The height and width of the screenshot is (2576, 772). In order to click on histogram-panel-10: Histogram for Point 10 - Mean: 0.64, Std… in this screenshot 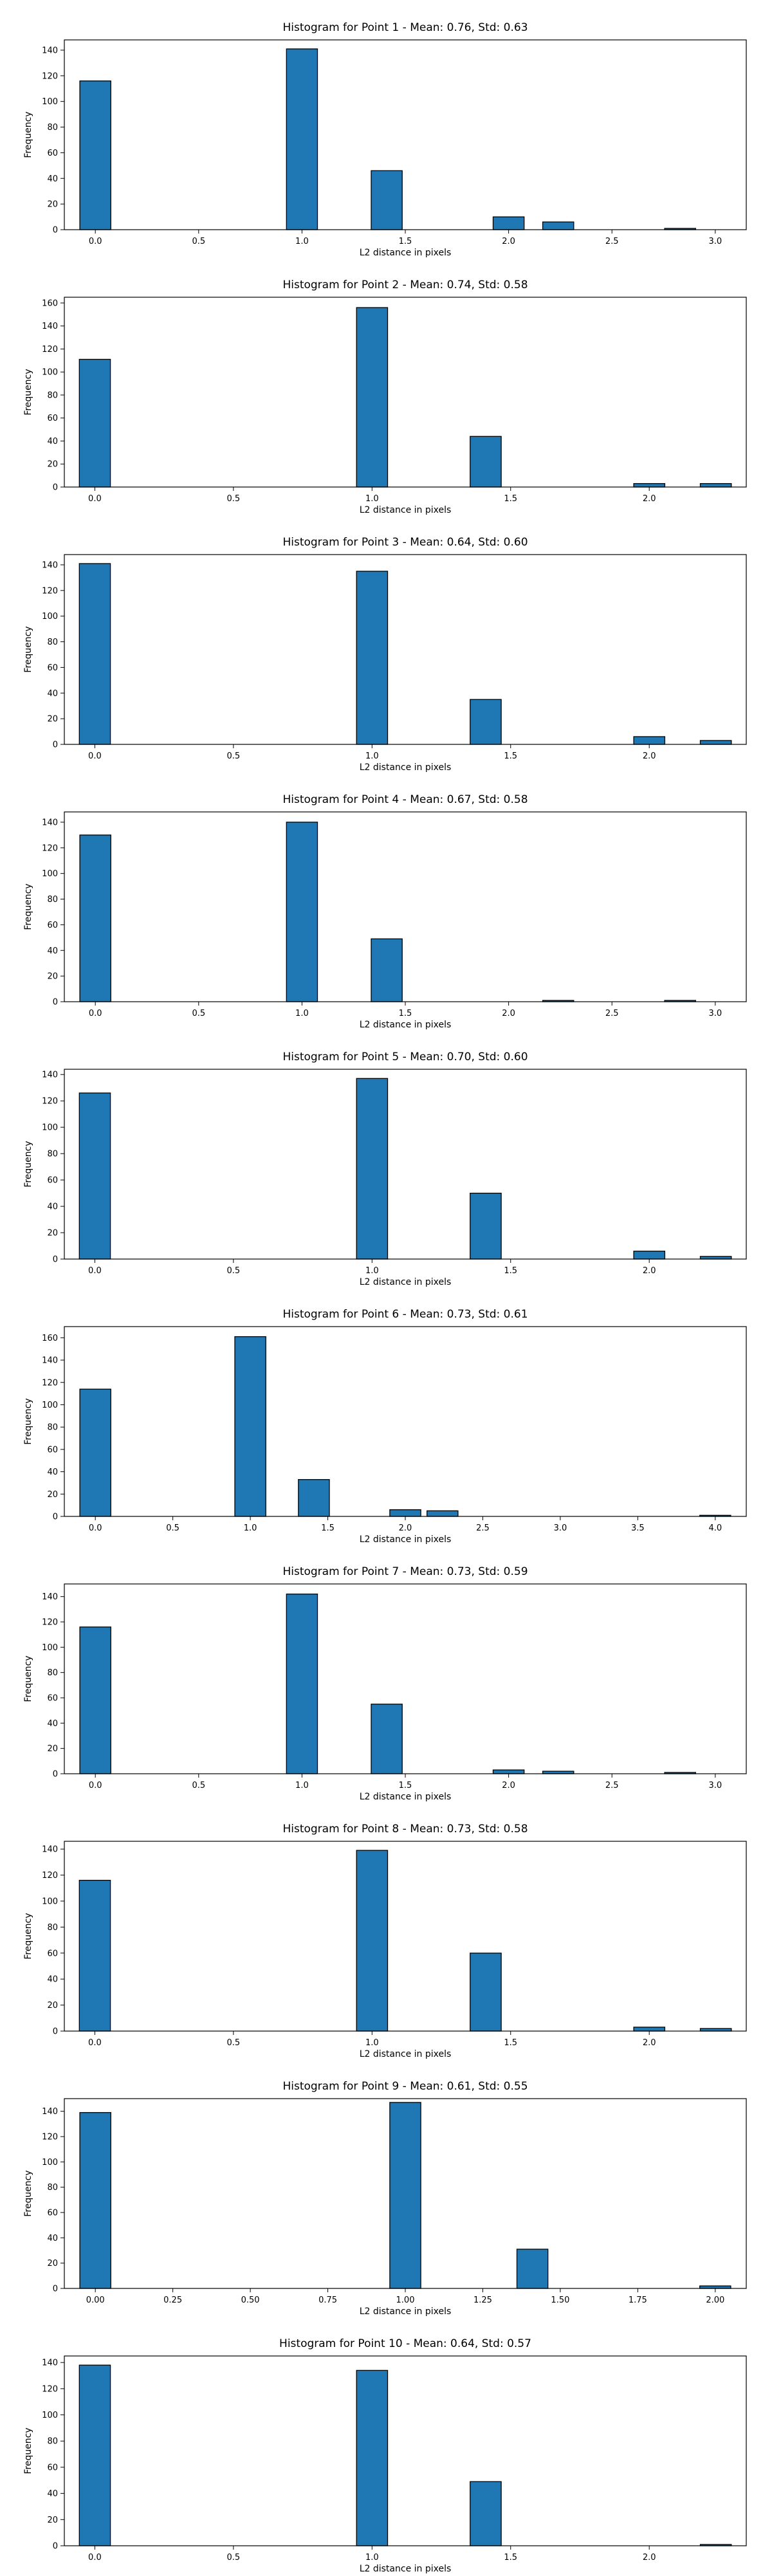, I will do `click(385, 2455)`.